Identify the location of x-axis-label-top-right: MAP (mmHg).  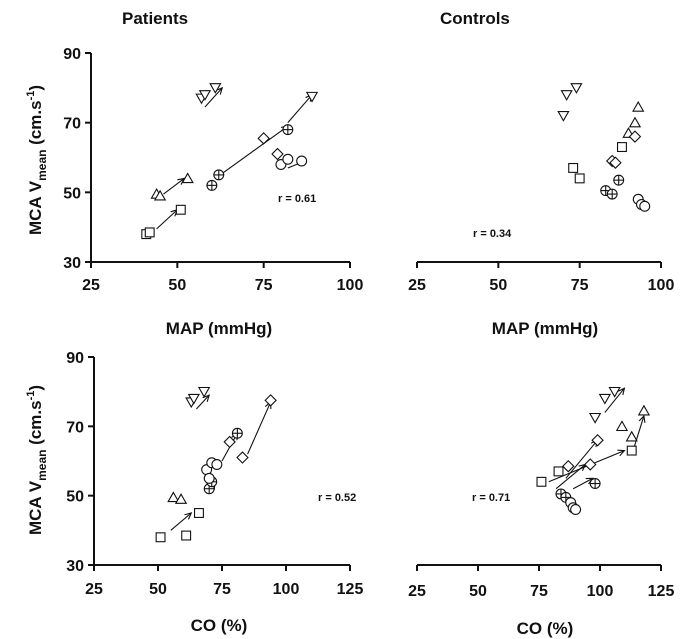
(545, 328).